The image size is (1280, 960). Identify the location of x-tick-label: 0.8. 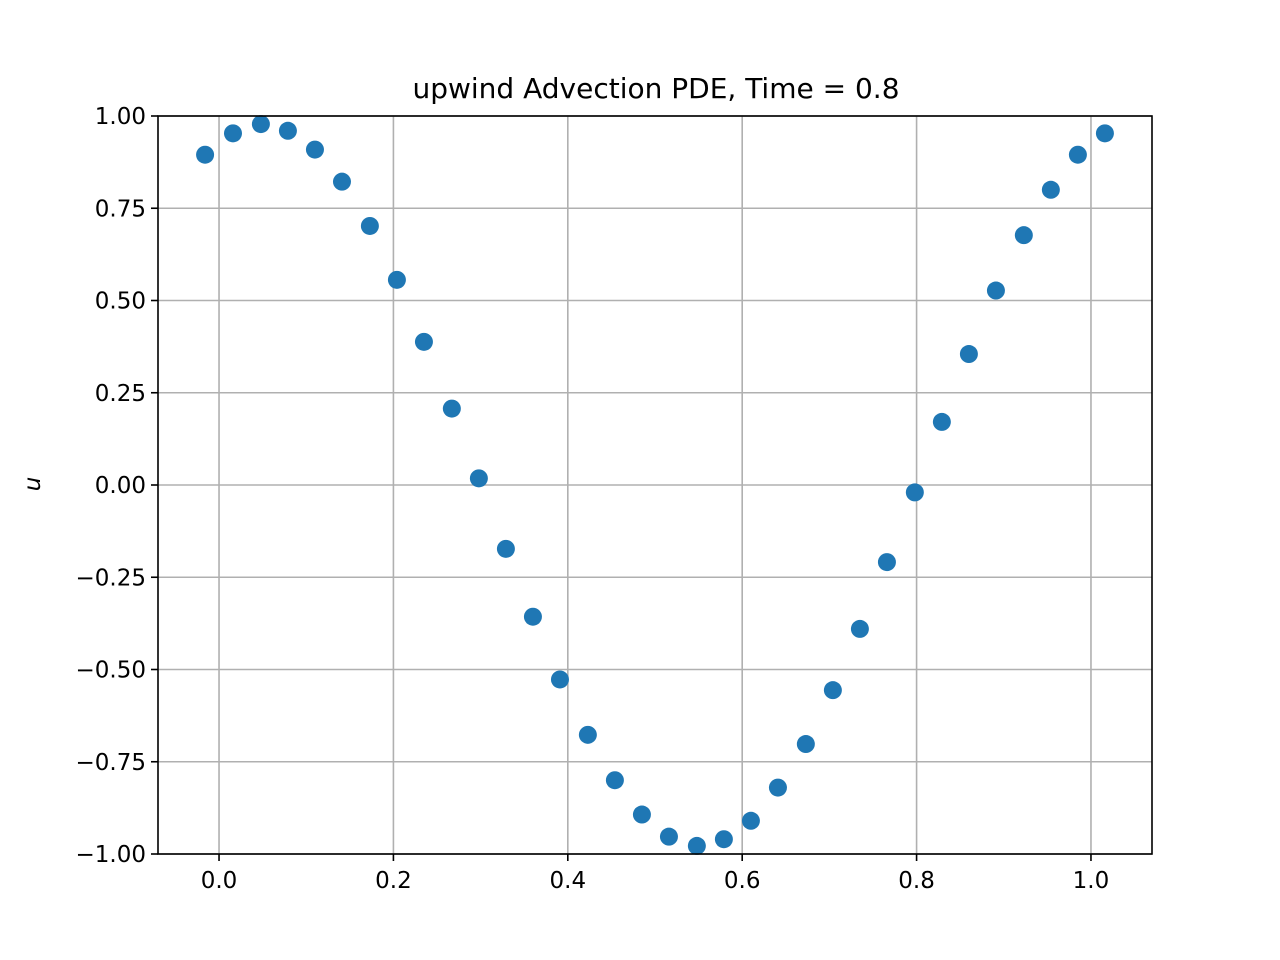
(916, 881).